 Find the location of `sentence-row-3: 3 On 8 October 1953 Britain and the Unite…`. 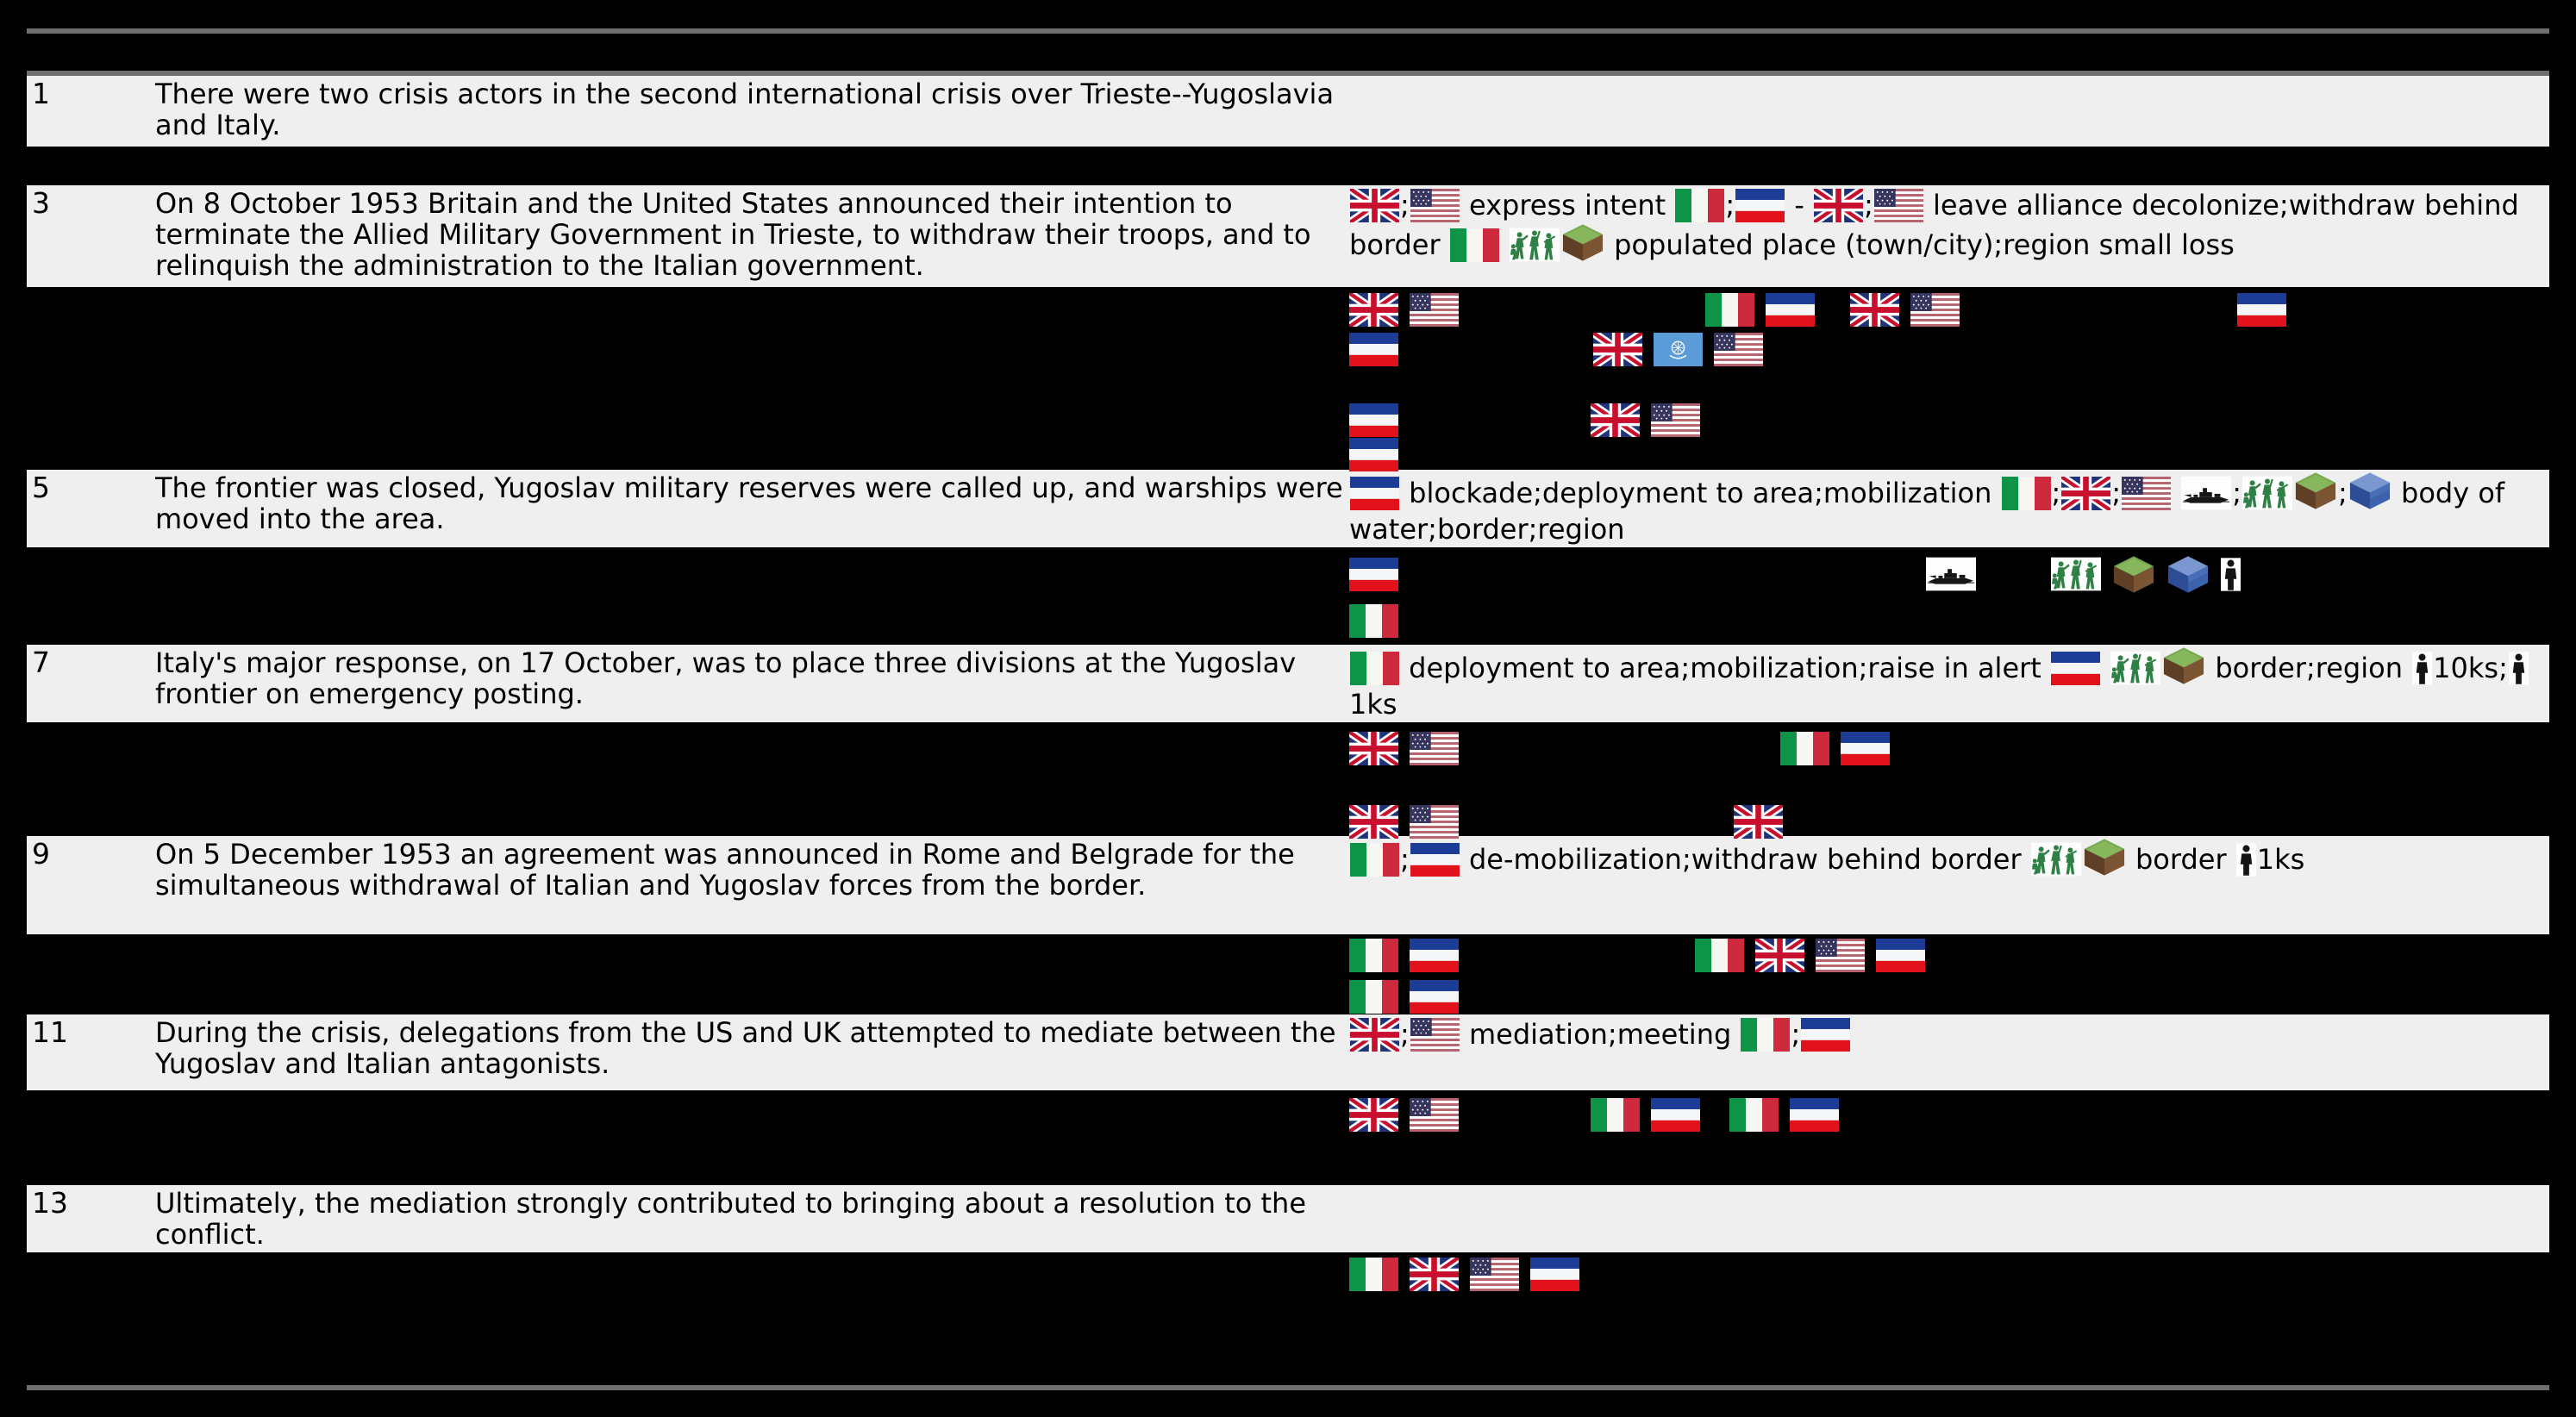

sentence-row-3: 3 On 8 October 1953 Britain and the Unite… is located at coordinates (1288, 236).